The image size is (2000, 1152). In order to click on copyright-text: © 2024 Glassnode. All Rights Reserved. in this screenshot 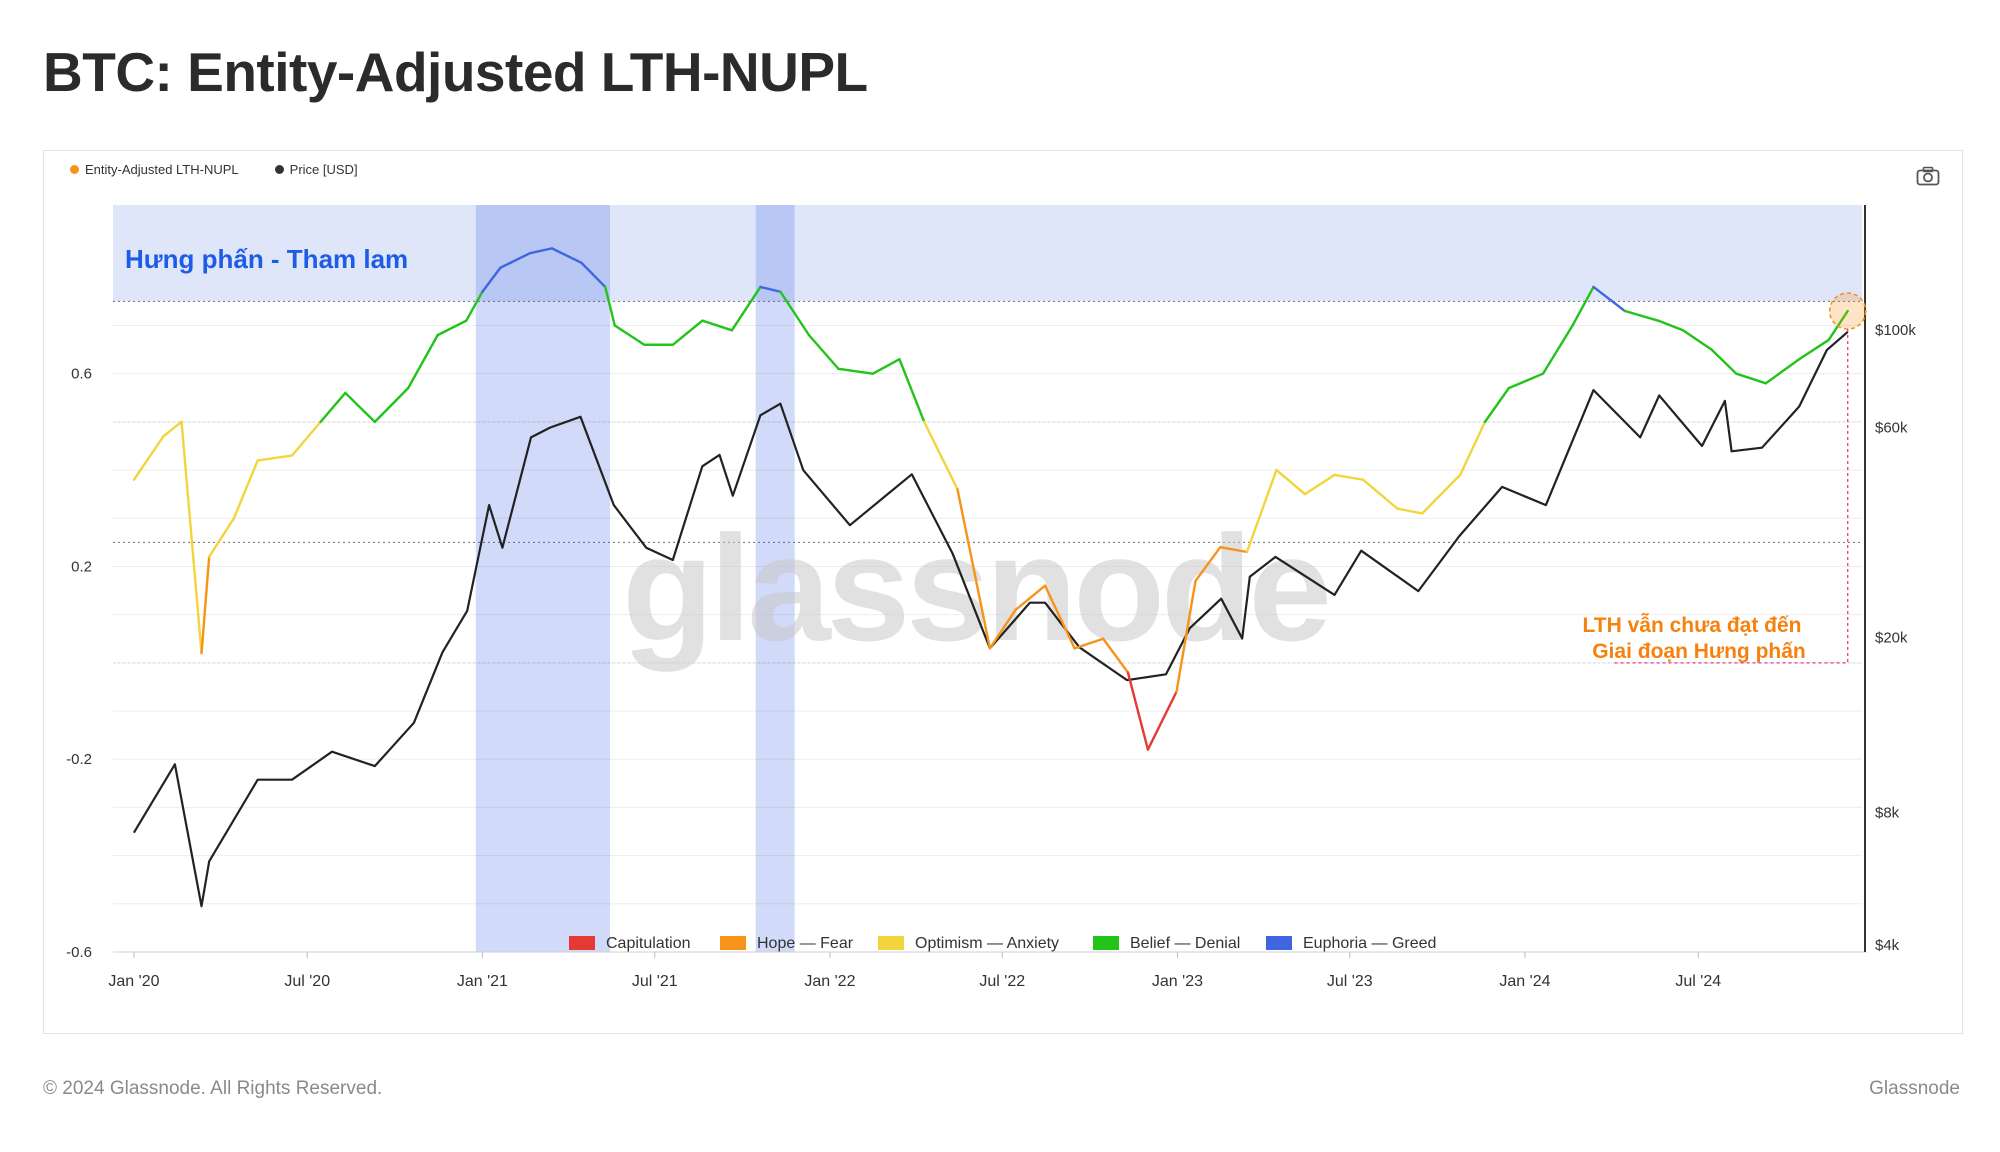, I will do `click(213, 1088)`.